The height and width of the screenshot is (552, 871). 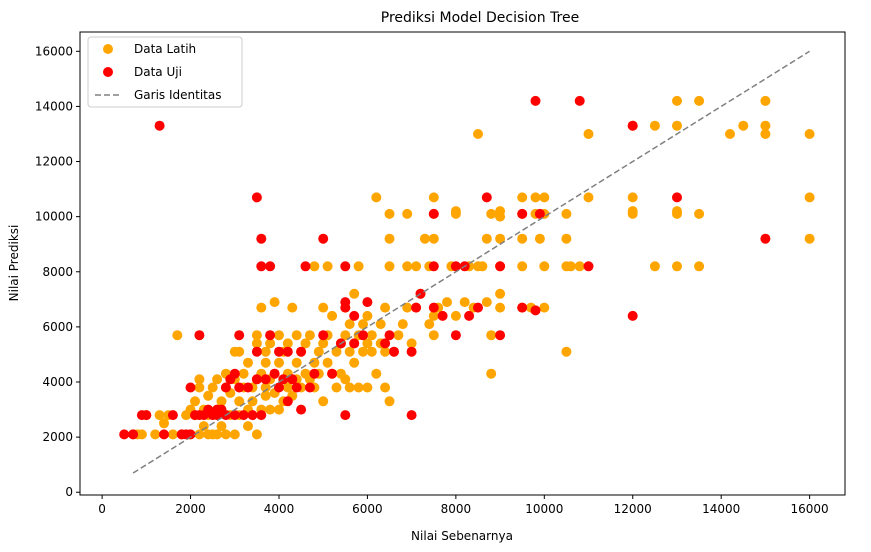 I want to click on y-axis-label: Nilai Prediksi, so click(x=14, y=263).